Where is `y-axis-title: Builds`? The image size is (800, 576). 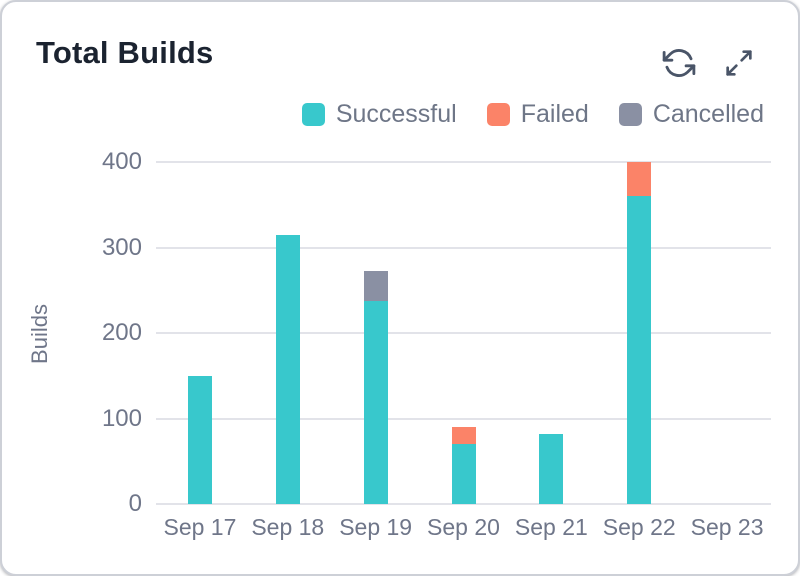
y-axis-title: Builds is located at coordinates (39, 334).